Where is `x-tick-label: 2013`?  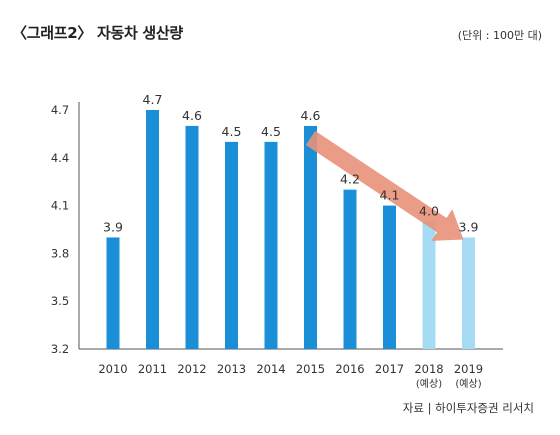
x-tick-label: 2013 is located at coordinates (231, 369).